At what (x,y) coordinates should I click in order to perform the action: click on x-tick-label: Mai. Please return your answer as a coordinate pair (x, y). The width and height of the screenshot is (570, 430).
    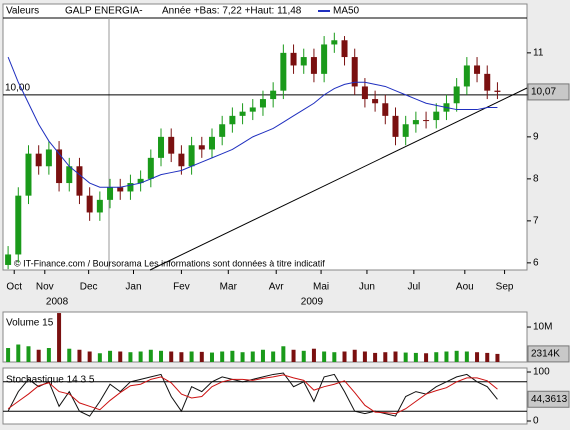
    Looking at the image, I should click on (321, 287).